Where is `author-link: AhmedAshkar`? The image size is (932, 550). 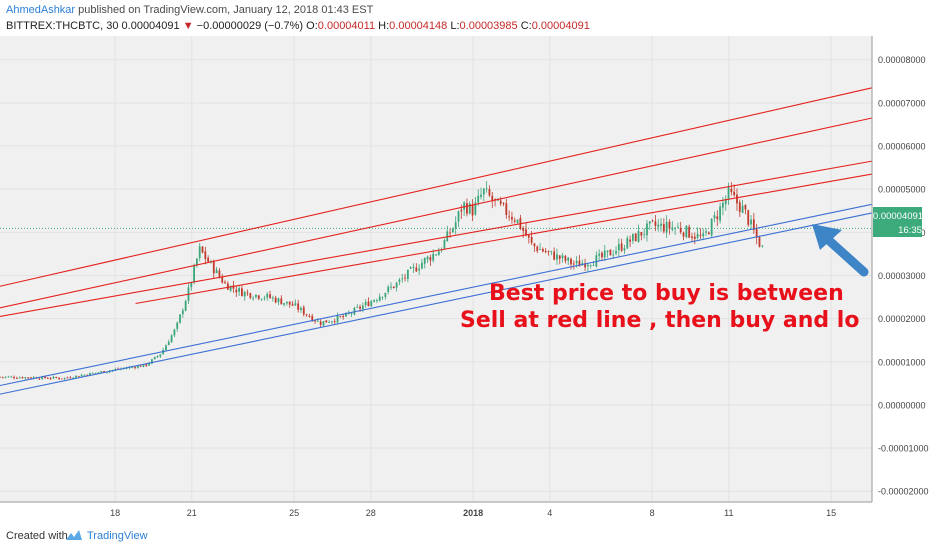 author-link: AhmedAshkar is located at coordinates (41, 10).